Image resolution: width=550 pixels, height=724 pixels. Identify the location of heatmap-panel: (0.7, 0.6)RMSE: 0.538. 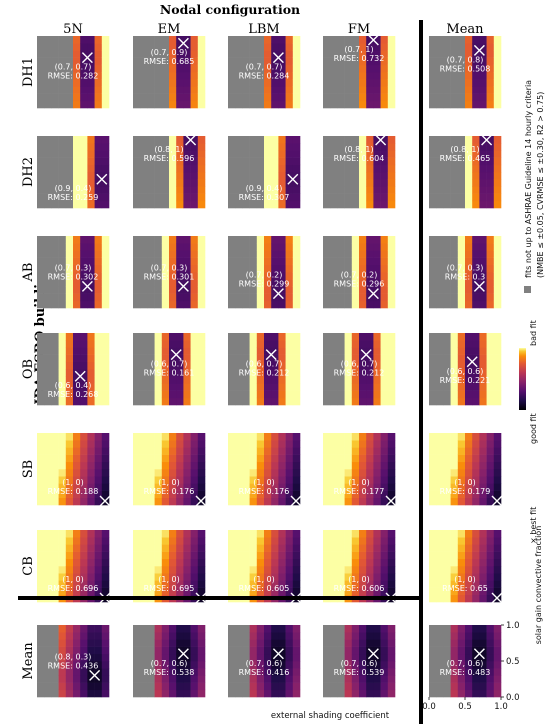
(169, 661).